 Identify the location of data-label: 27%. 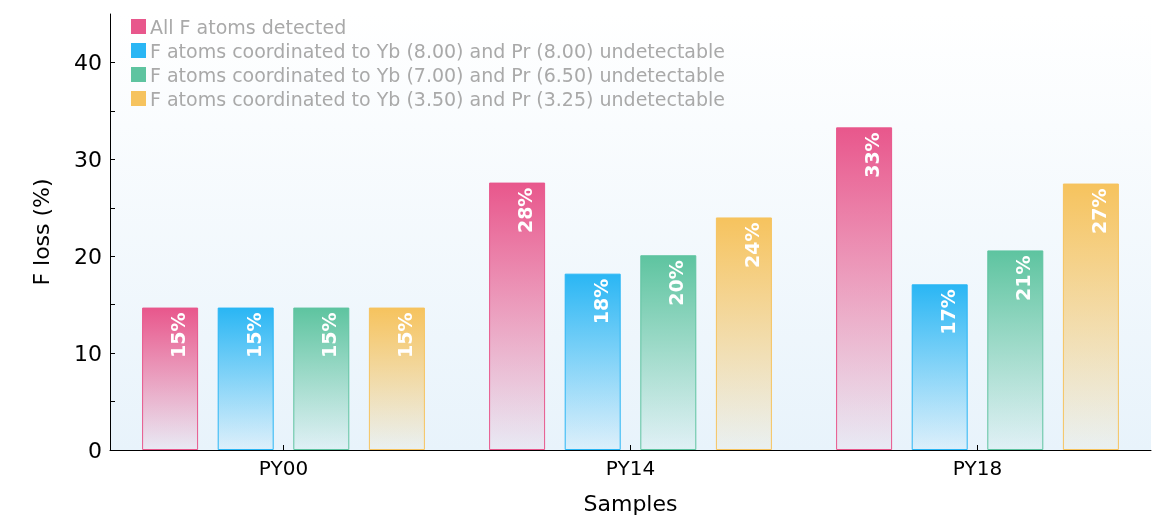
(1098, 211).